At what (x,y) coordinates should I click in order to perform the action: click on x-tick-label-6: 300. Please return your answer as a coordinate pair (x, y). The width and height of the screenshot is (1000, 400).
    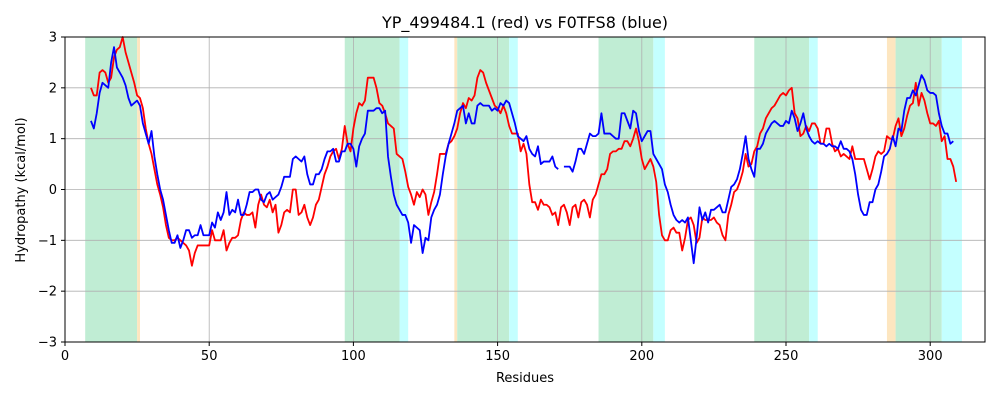
    Looking at the image, I should click on (930, 356).